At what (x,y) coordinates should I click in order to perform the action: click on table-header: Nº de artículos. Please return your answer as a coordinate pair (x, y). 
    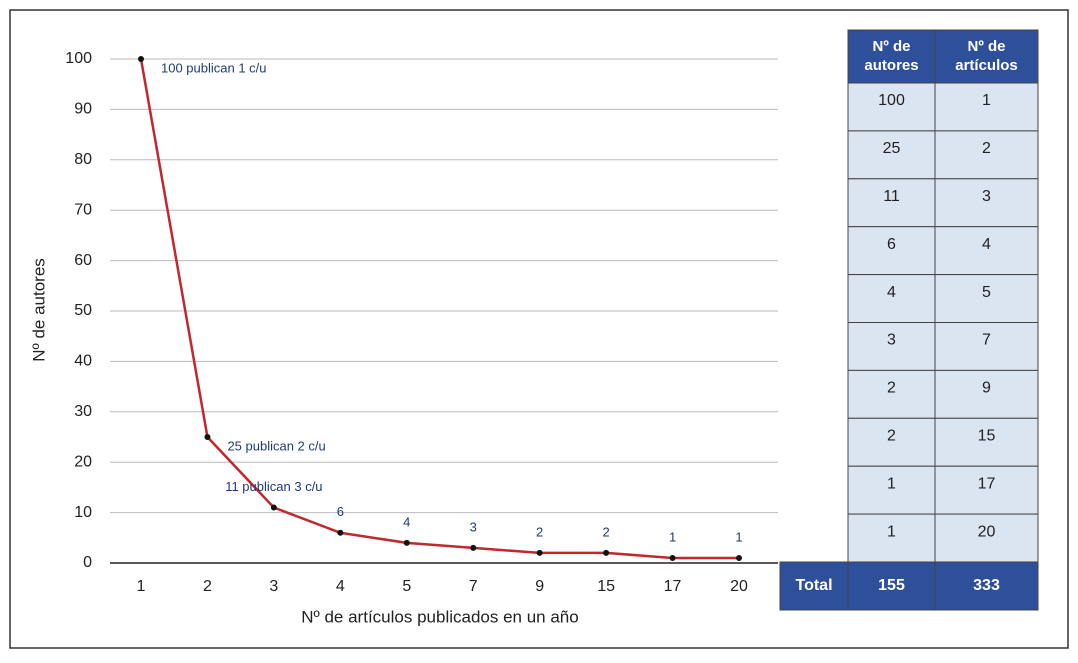
    Looking at the image, I should click on (986, 56).